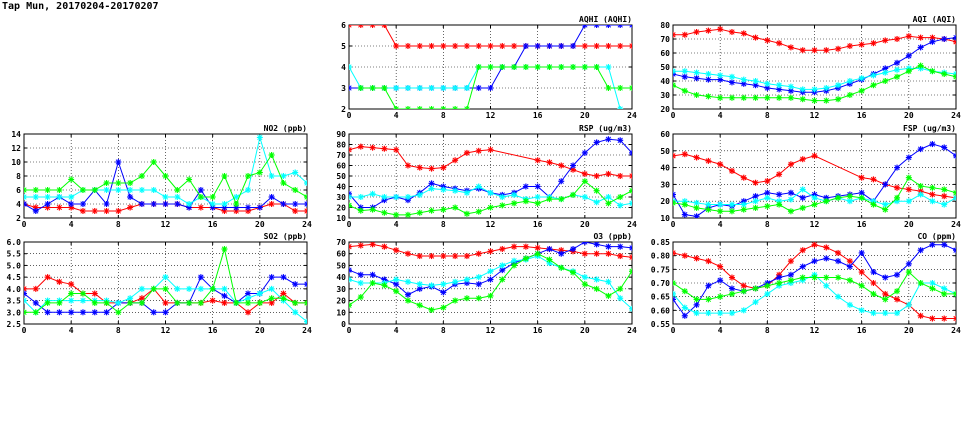 This screenshot has height=447, width=975. What do you see at coordinates (665, 168) in the screenshot?
I see `y-tick-label: 40` at bounding box center [665, 168].